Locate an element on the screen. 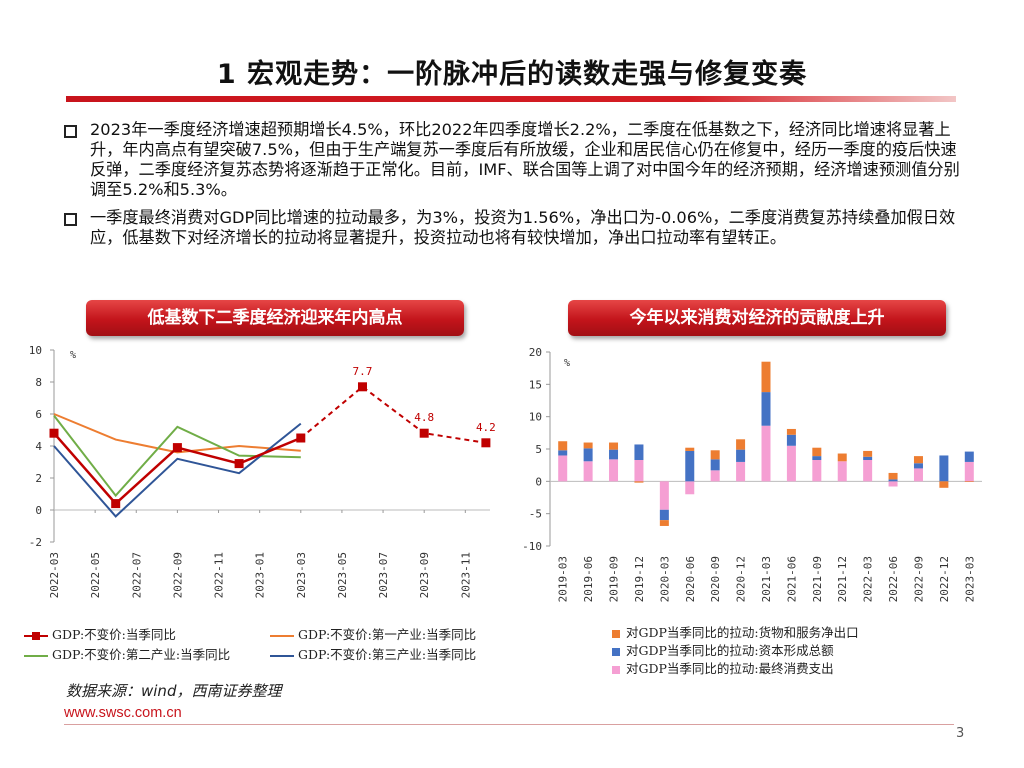  legend-item: 对GDP当季同比的拉动:资本形成总额 is located at coordinates (723, 649).